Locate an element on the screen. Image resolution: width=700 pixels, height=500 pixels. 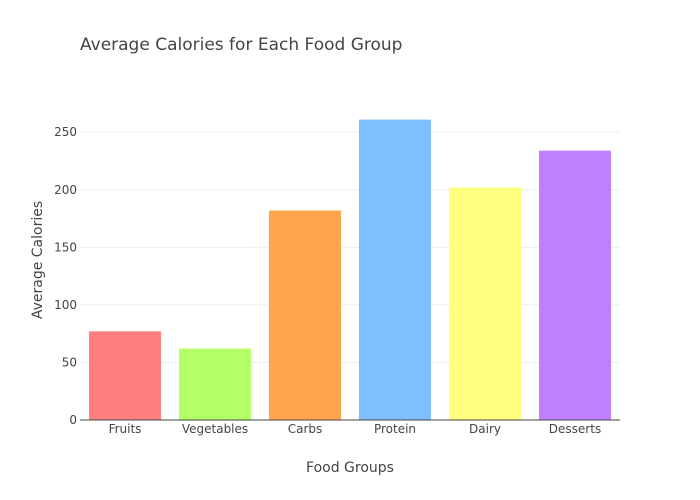
y-tick-label: 200 is located at coordinates (65, 190).